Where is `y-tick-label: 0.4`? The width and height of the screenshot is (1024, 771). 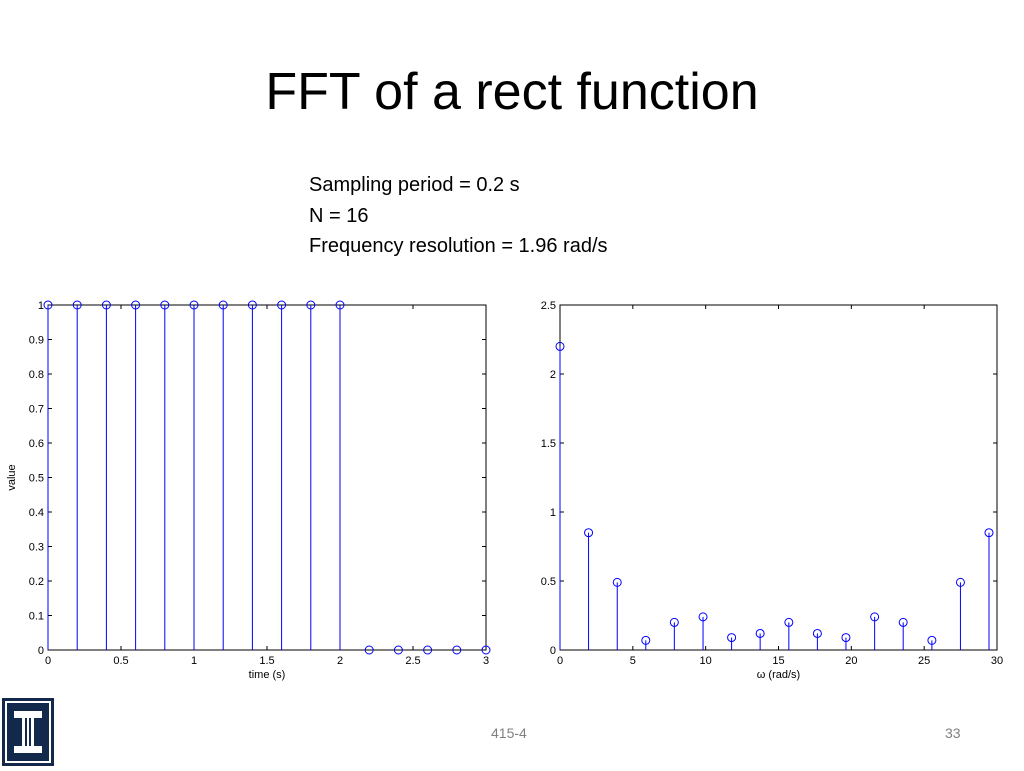 y-tick-label: 0.4 is located at coordinates (36, 513).